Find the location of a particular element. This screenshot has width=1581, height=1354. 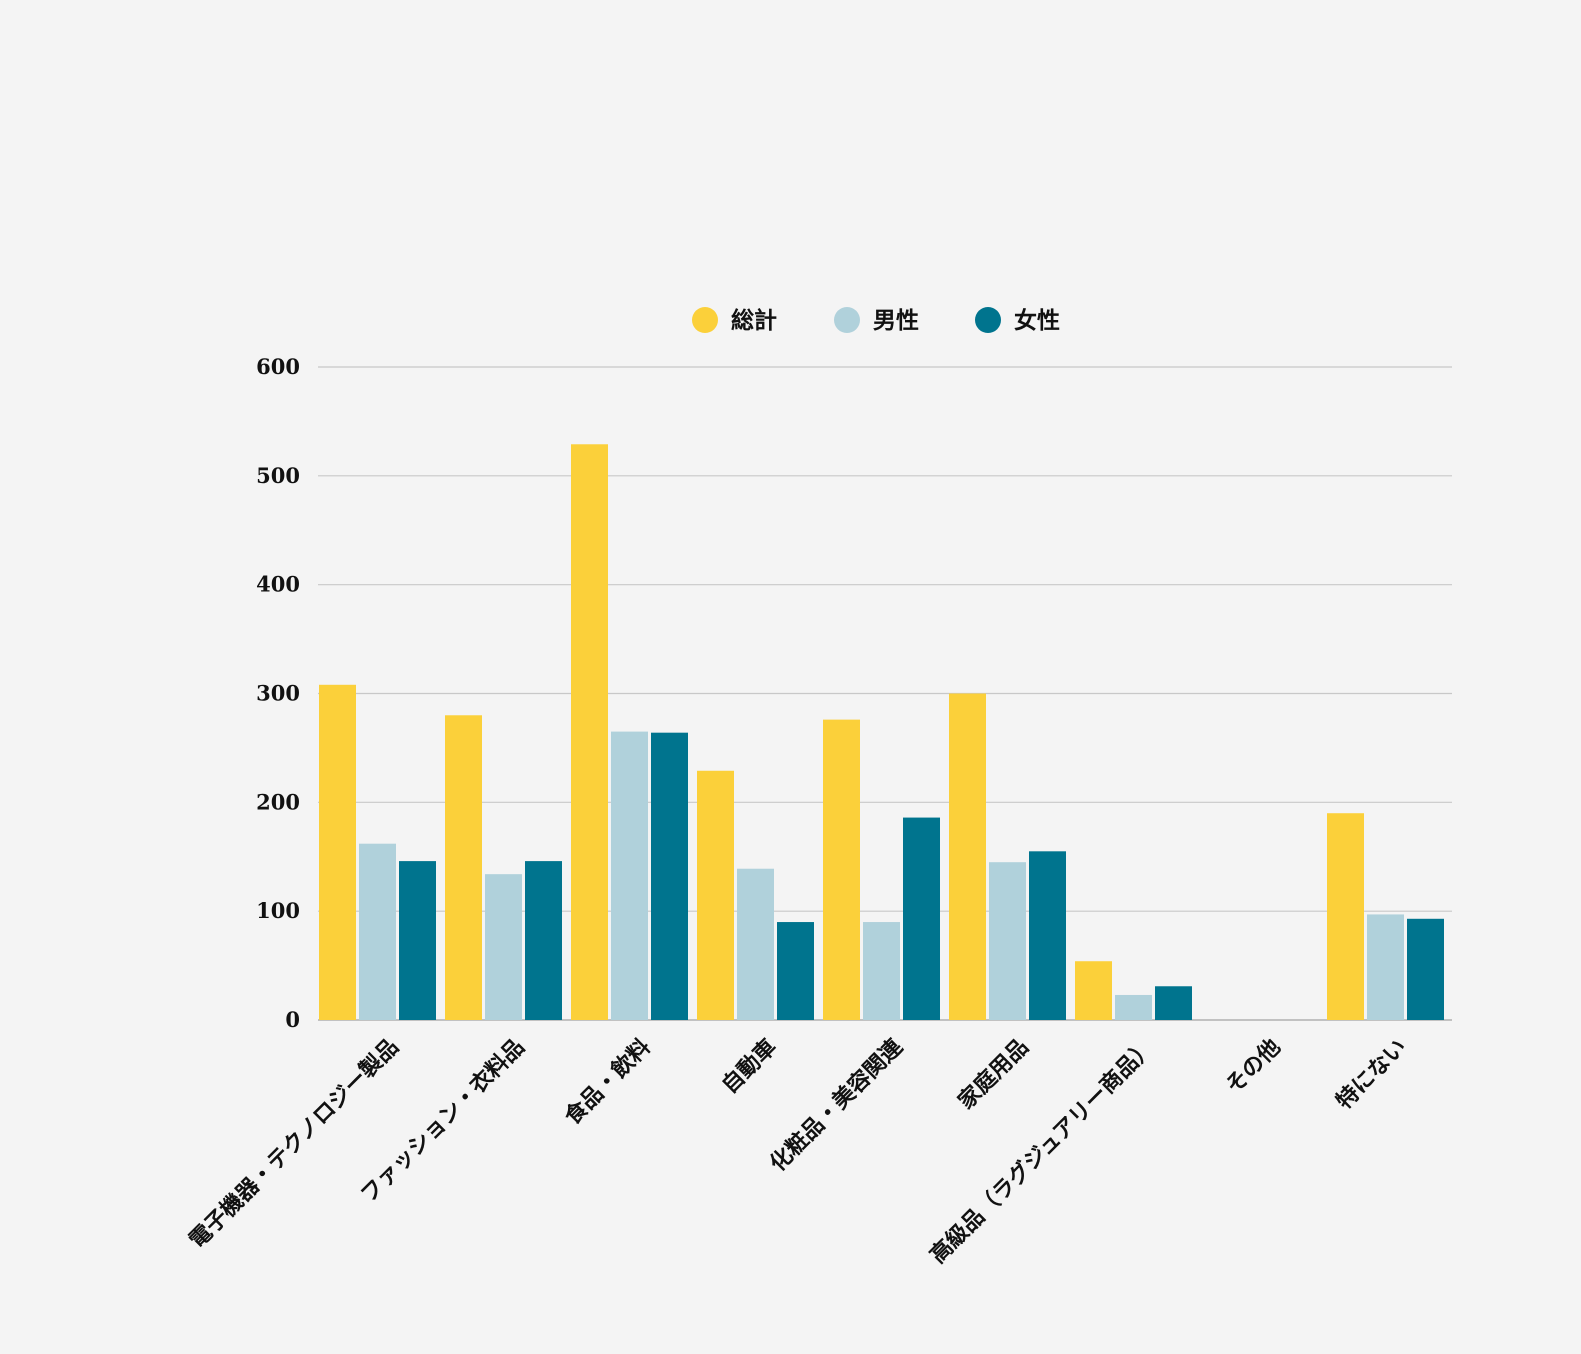

y-tick-label: 400 is located at coordinates (278, 584).